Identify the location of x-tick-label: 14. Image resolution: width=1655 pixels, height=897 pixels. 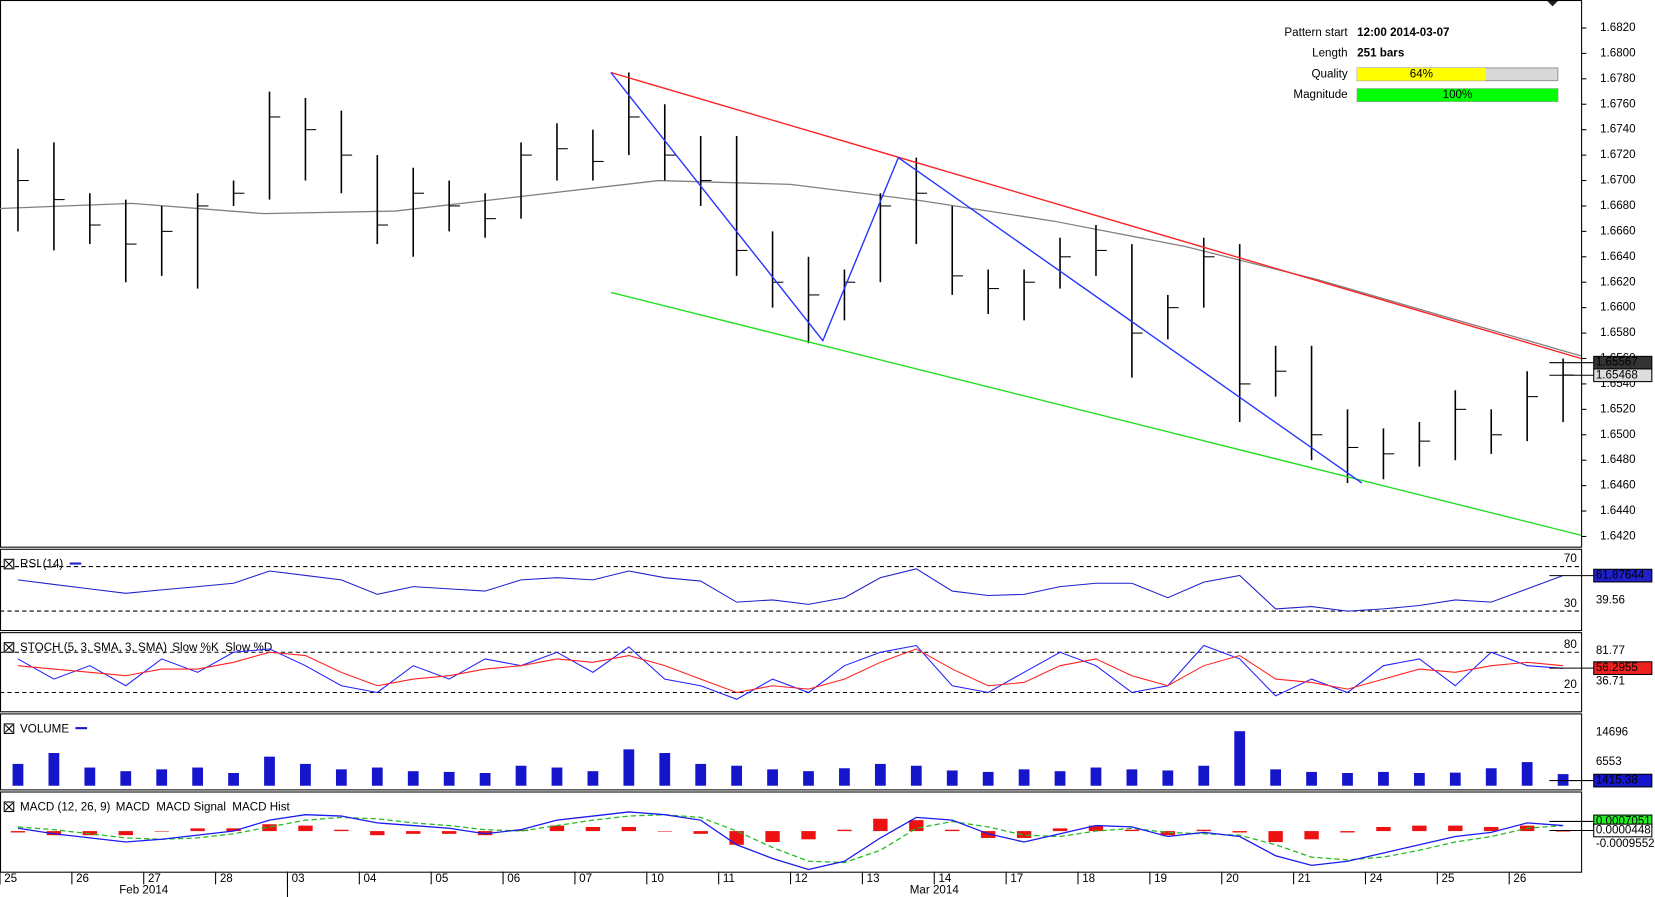
(944, 878).